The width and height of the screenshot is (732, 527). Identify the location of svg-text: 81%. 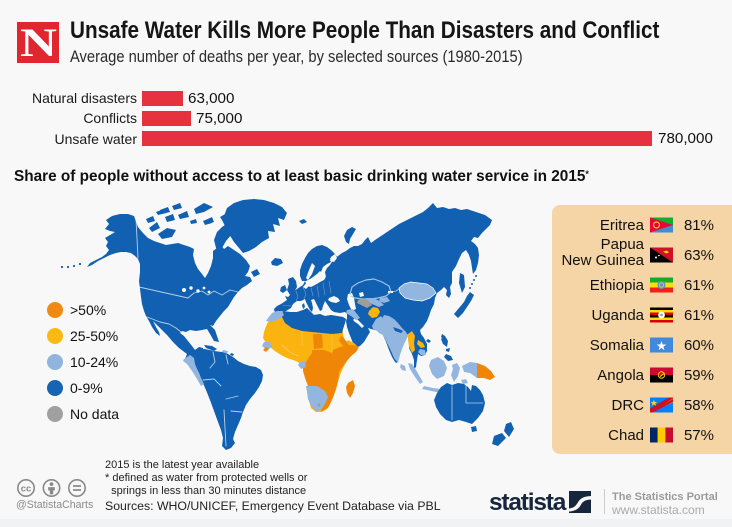
(699, 225).